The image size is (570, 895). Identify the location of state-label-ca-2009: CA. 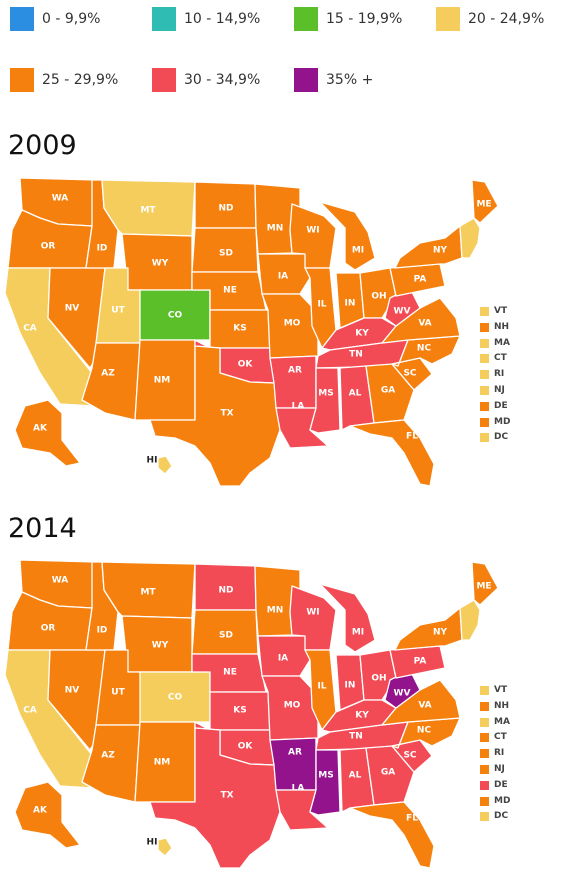
(30, 329).